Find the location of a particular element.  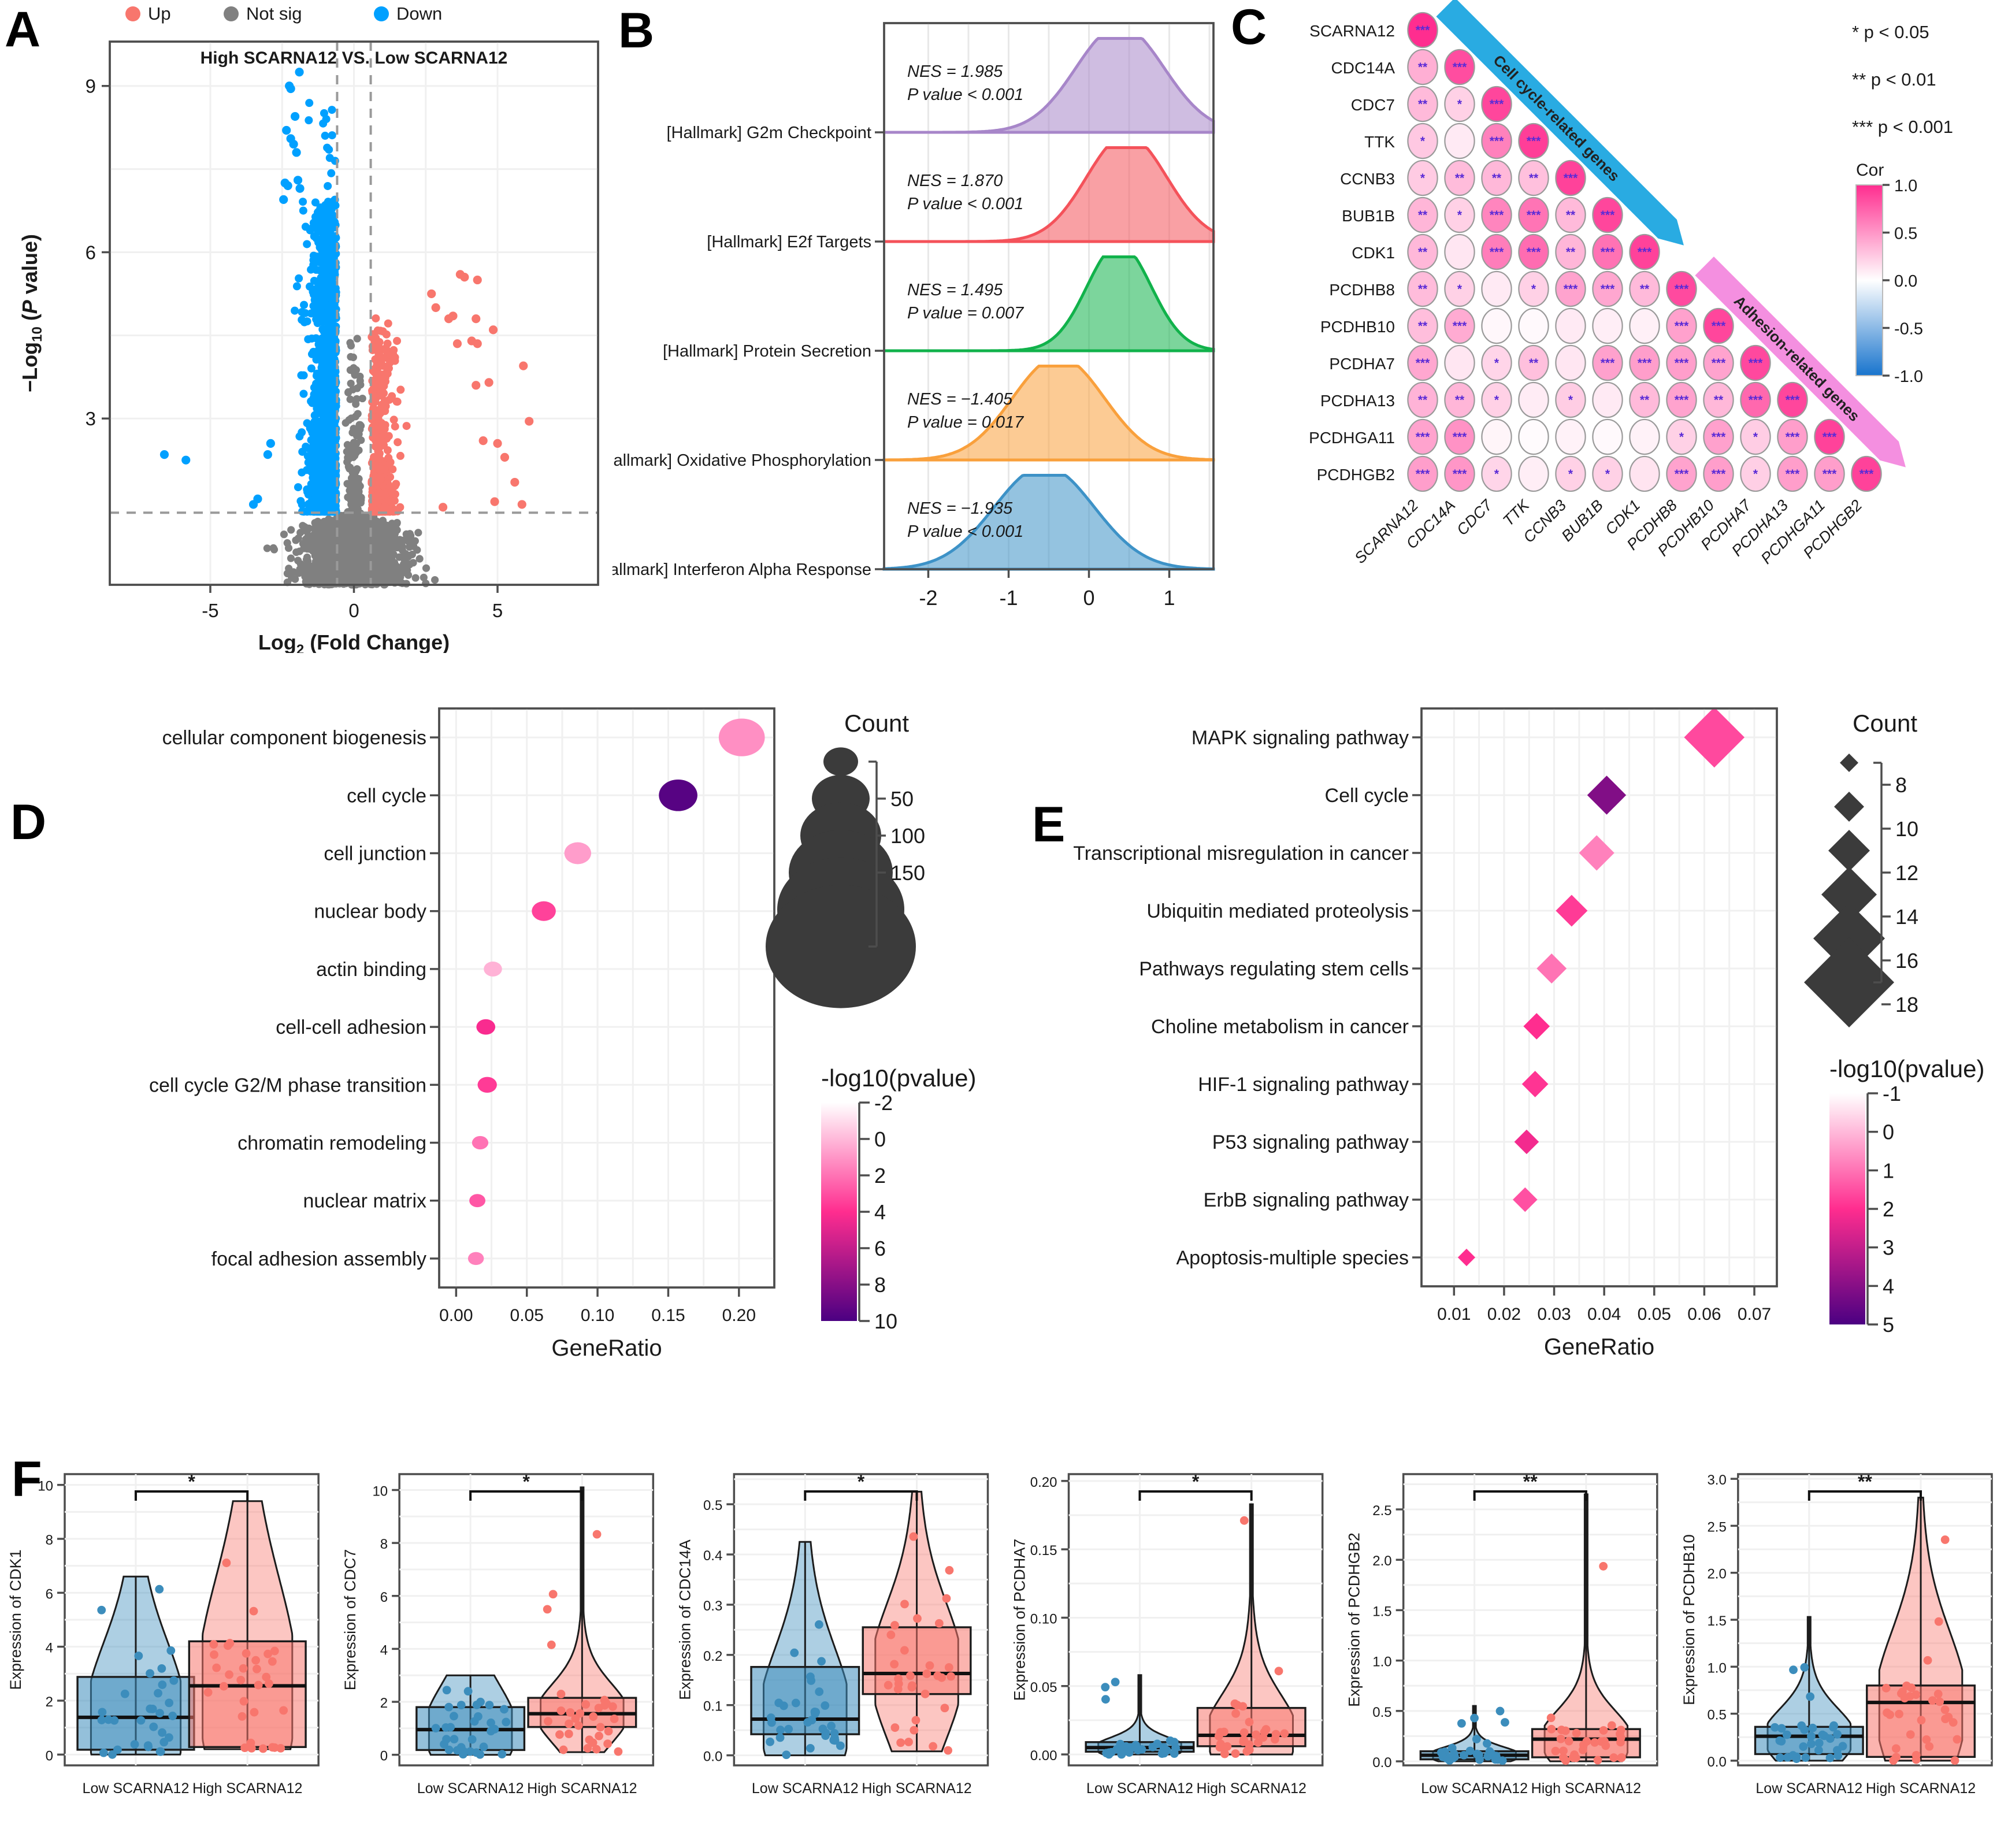

box-high is located at coordinates (1251, 1726).